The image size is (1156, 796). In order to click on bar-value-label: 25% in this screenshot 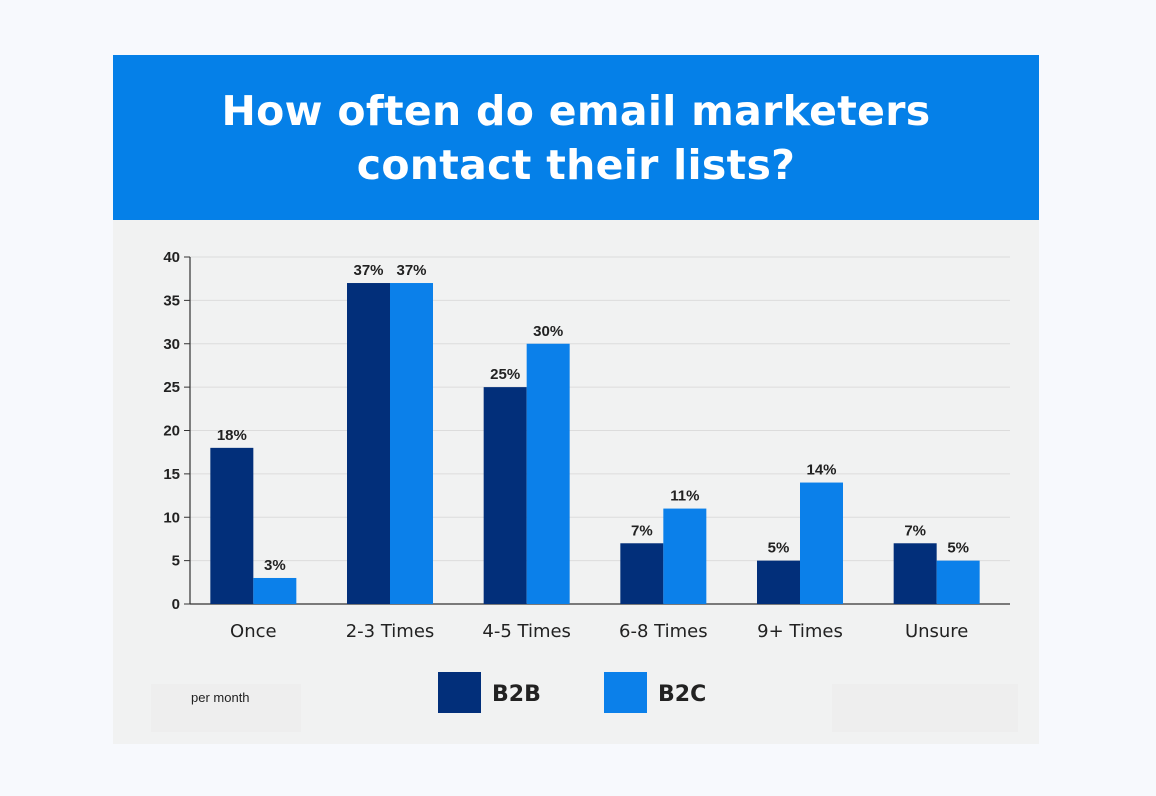, I will do `click(505, 374)`.